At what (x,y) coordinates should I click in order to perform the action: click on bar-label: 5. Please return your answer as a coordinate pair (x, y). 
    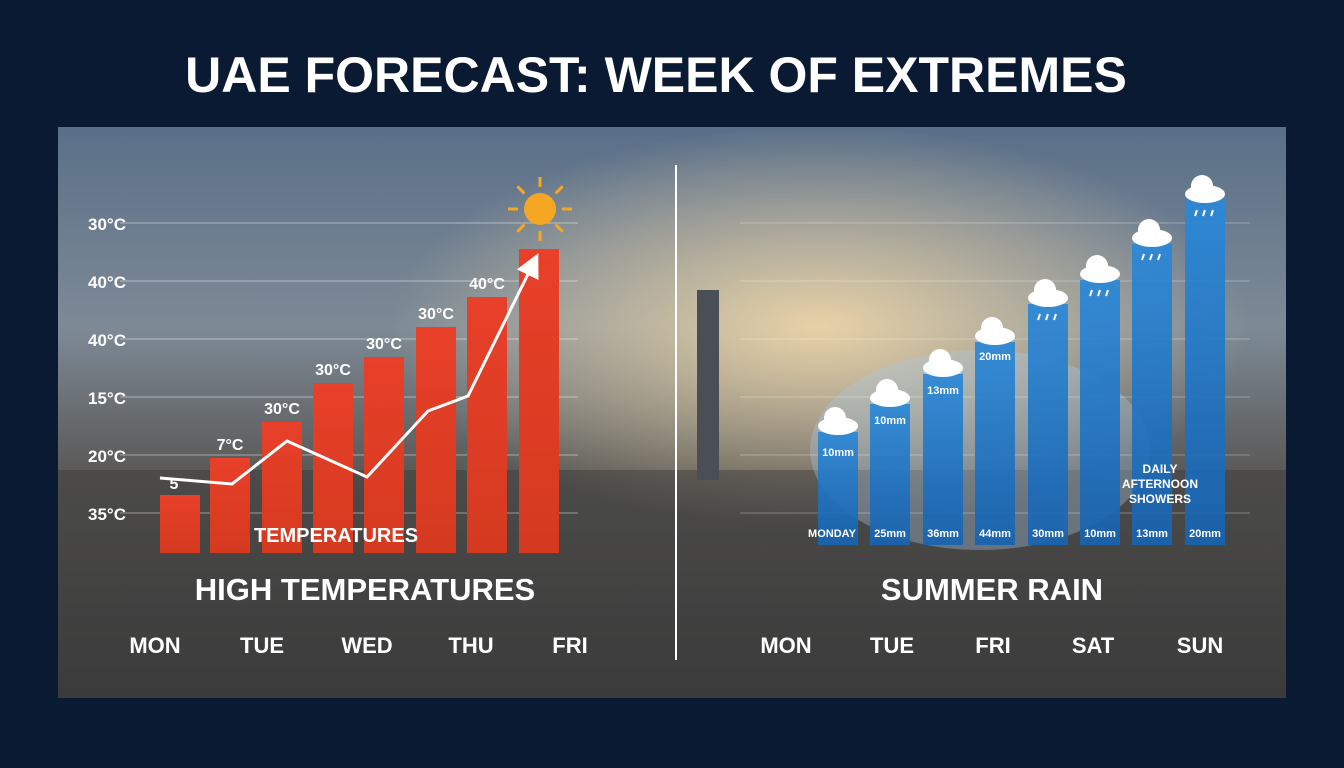
    Looking at the image, I should click on (174, 484).